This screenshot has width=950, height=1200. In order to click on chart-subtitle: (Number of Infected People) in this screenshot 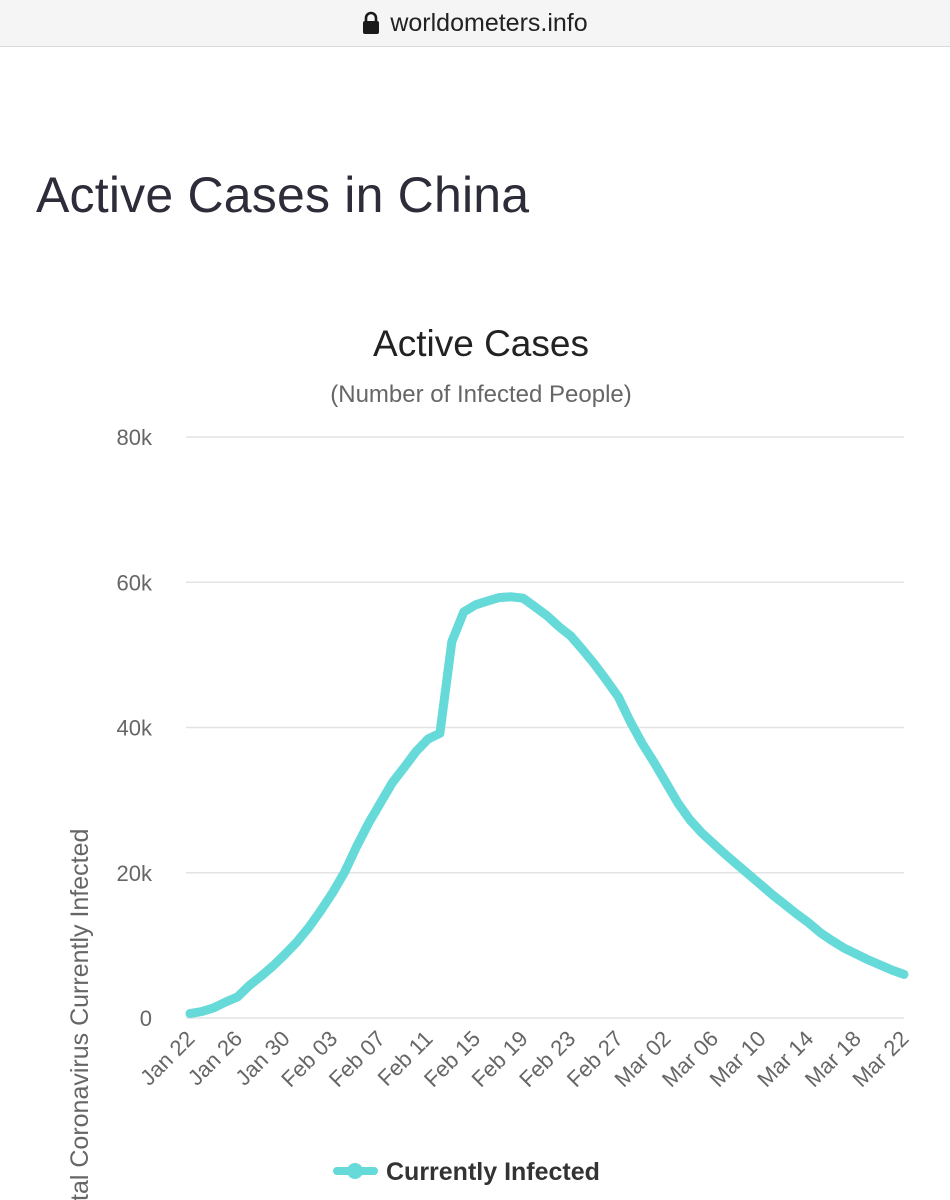, I will do `click(481, 394)`.